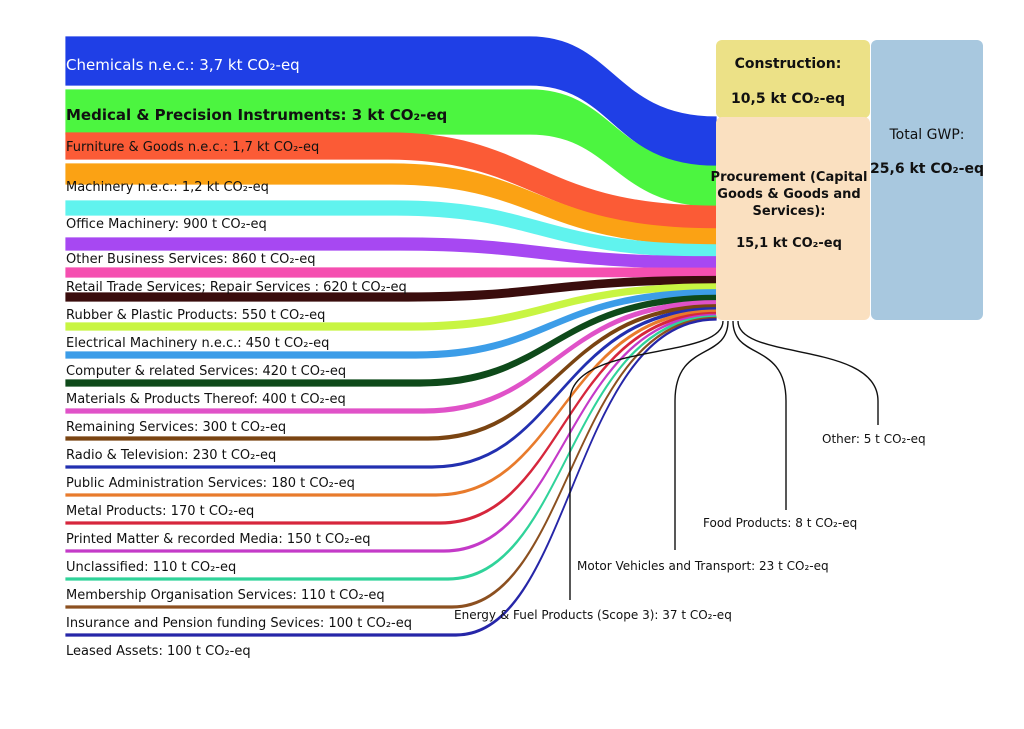 The image size is (1024, 729). What do you see at coordinates (788, 99) in the screenshot?
I see `construction-node-value: 10,5 kt CO₂-eq` at bounding box center [788, 99].